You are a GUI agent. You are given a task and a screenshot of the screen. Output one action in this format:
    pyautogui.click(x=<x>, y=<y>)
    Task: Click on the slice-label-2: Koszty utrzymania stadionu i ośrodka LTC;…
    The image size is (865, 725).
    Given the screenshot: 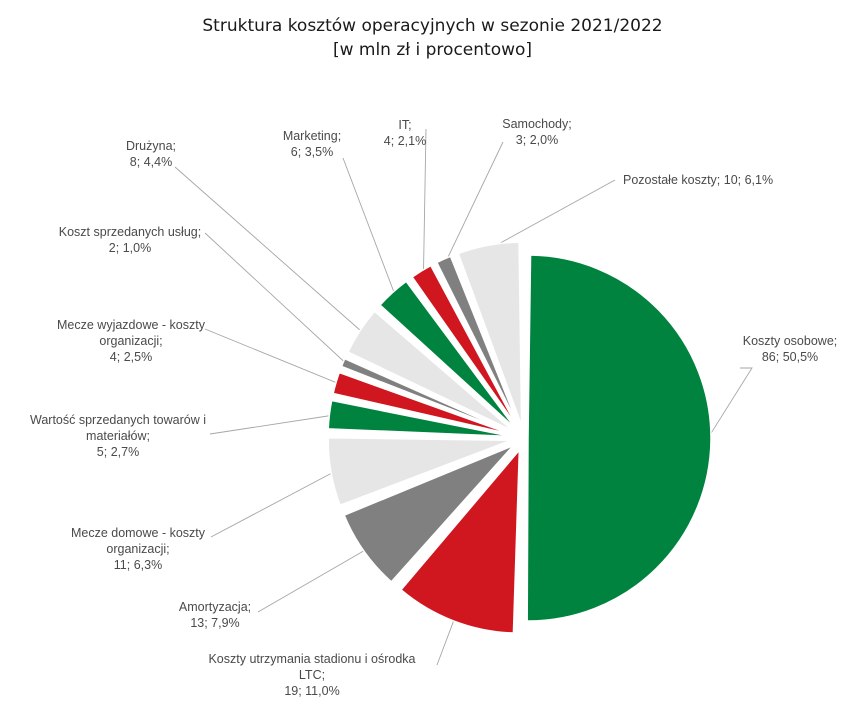 What is the action you would take?
    pyautogui.click(x=311, y=675)
    